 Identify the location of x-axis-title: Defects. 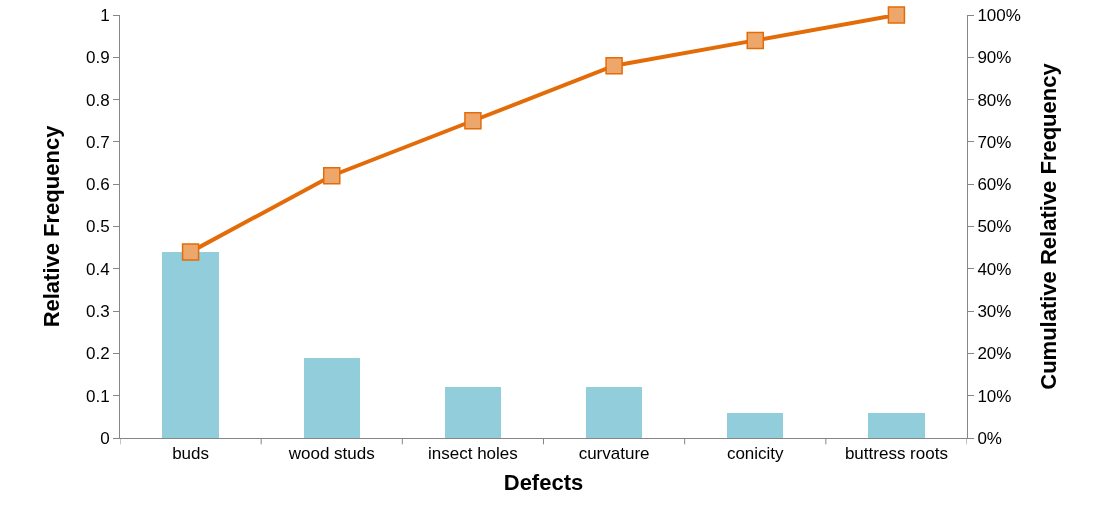
(543, 483).